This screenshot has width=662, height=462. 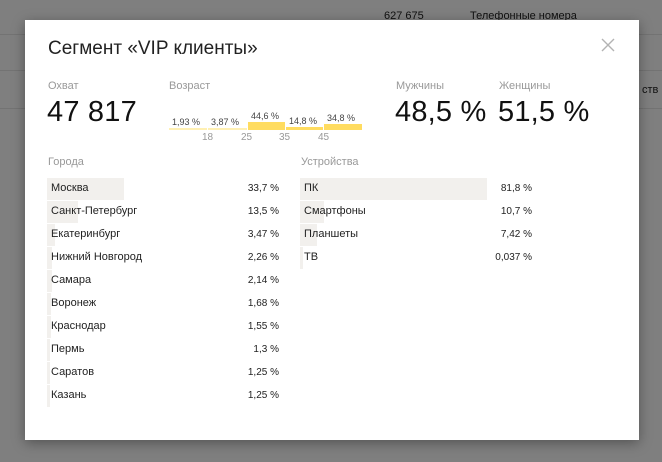 I want to click on row-name: Нижний Новгород, so click(x=97, y=257).